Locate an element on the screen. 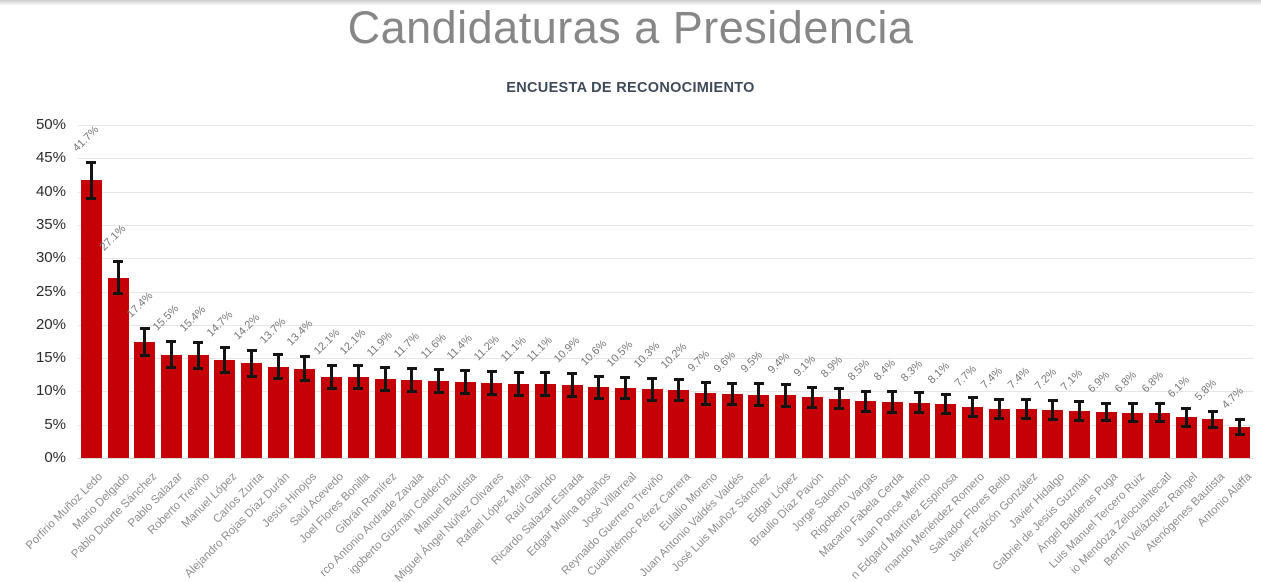  value-label: 11.2% is located at coordinates (486, 348).